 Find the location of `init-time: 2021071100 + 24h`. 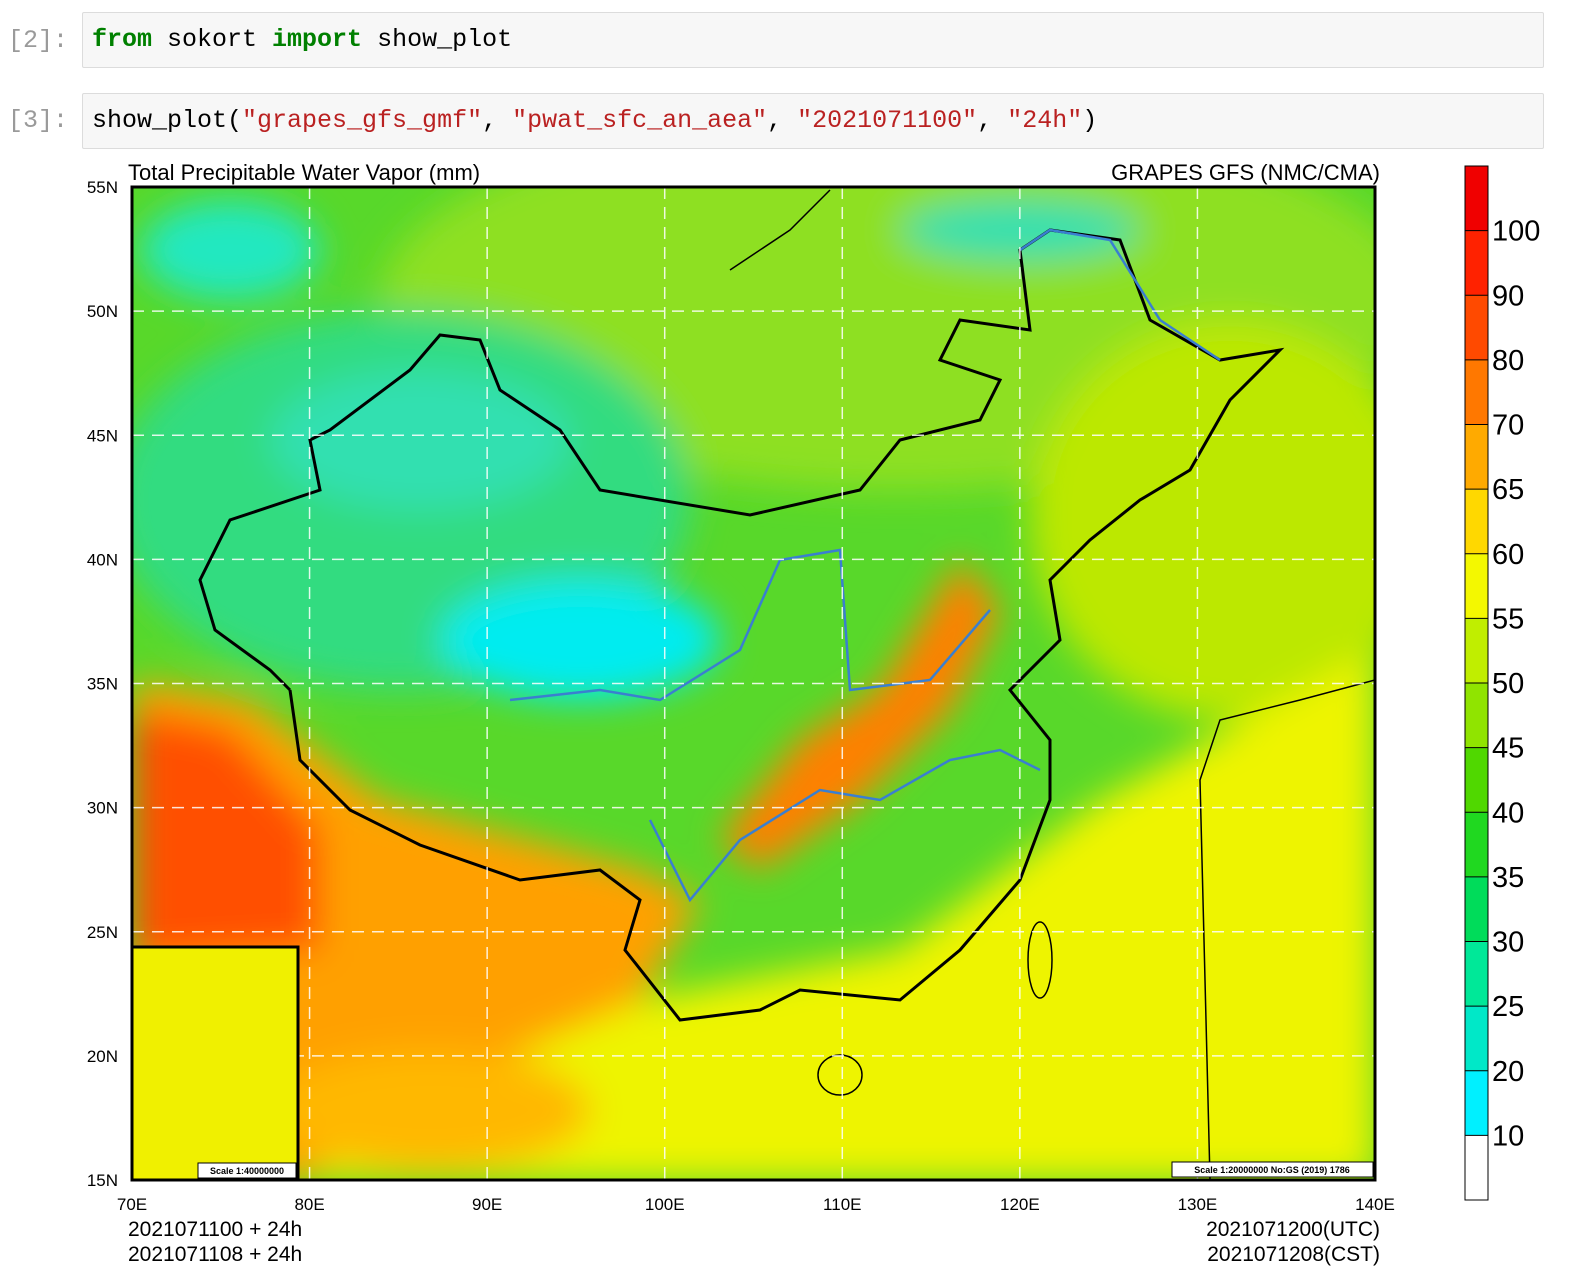

init-time: 2021071100 + 24h is located at coordinates (215, 1229).